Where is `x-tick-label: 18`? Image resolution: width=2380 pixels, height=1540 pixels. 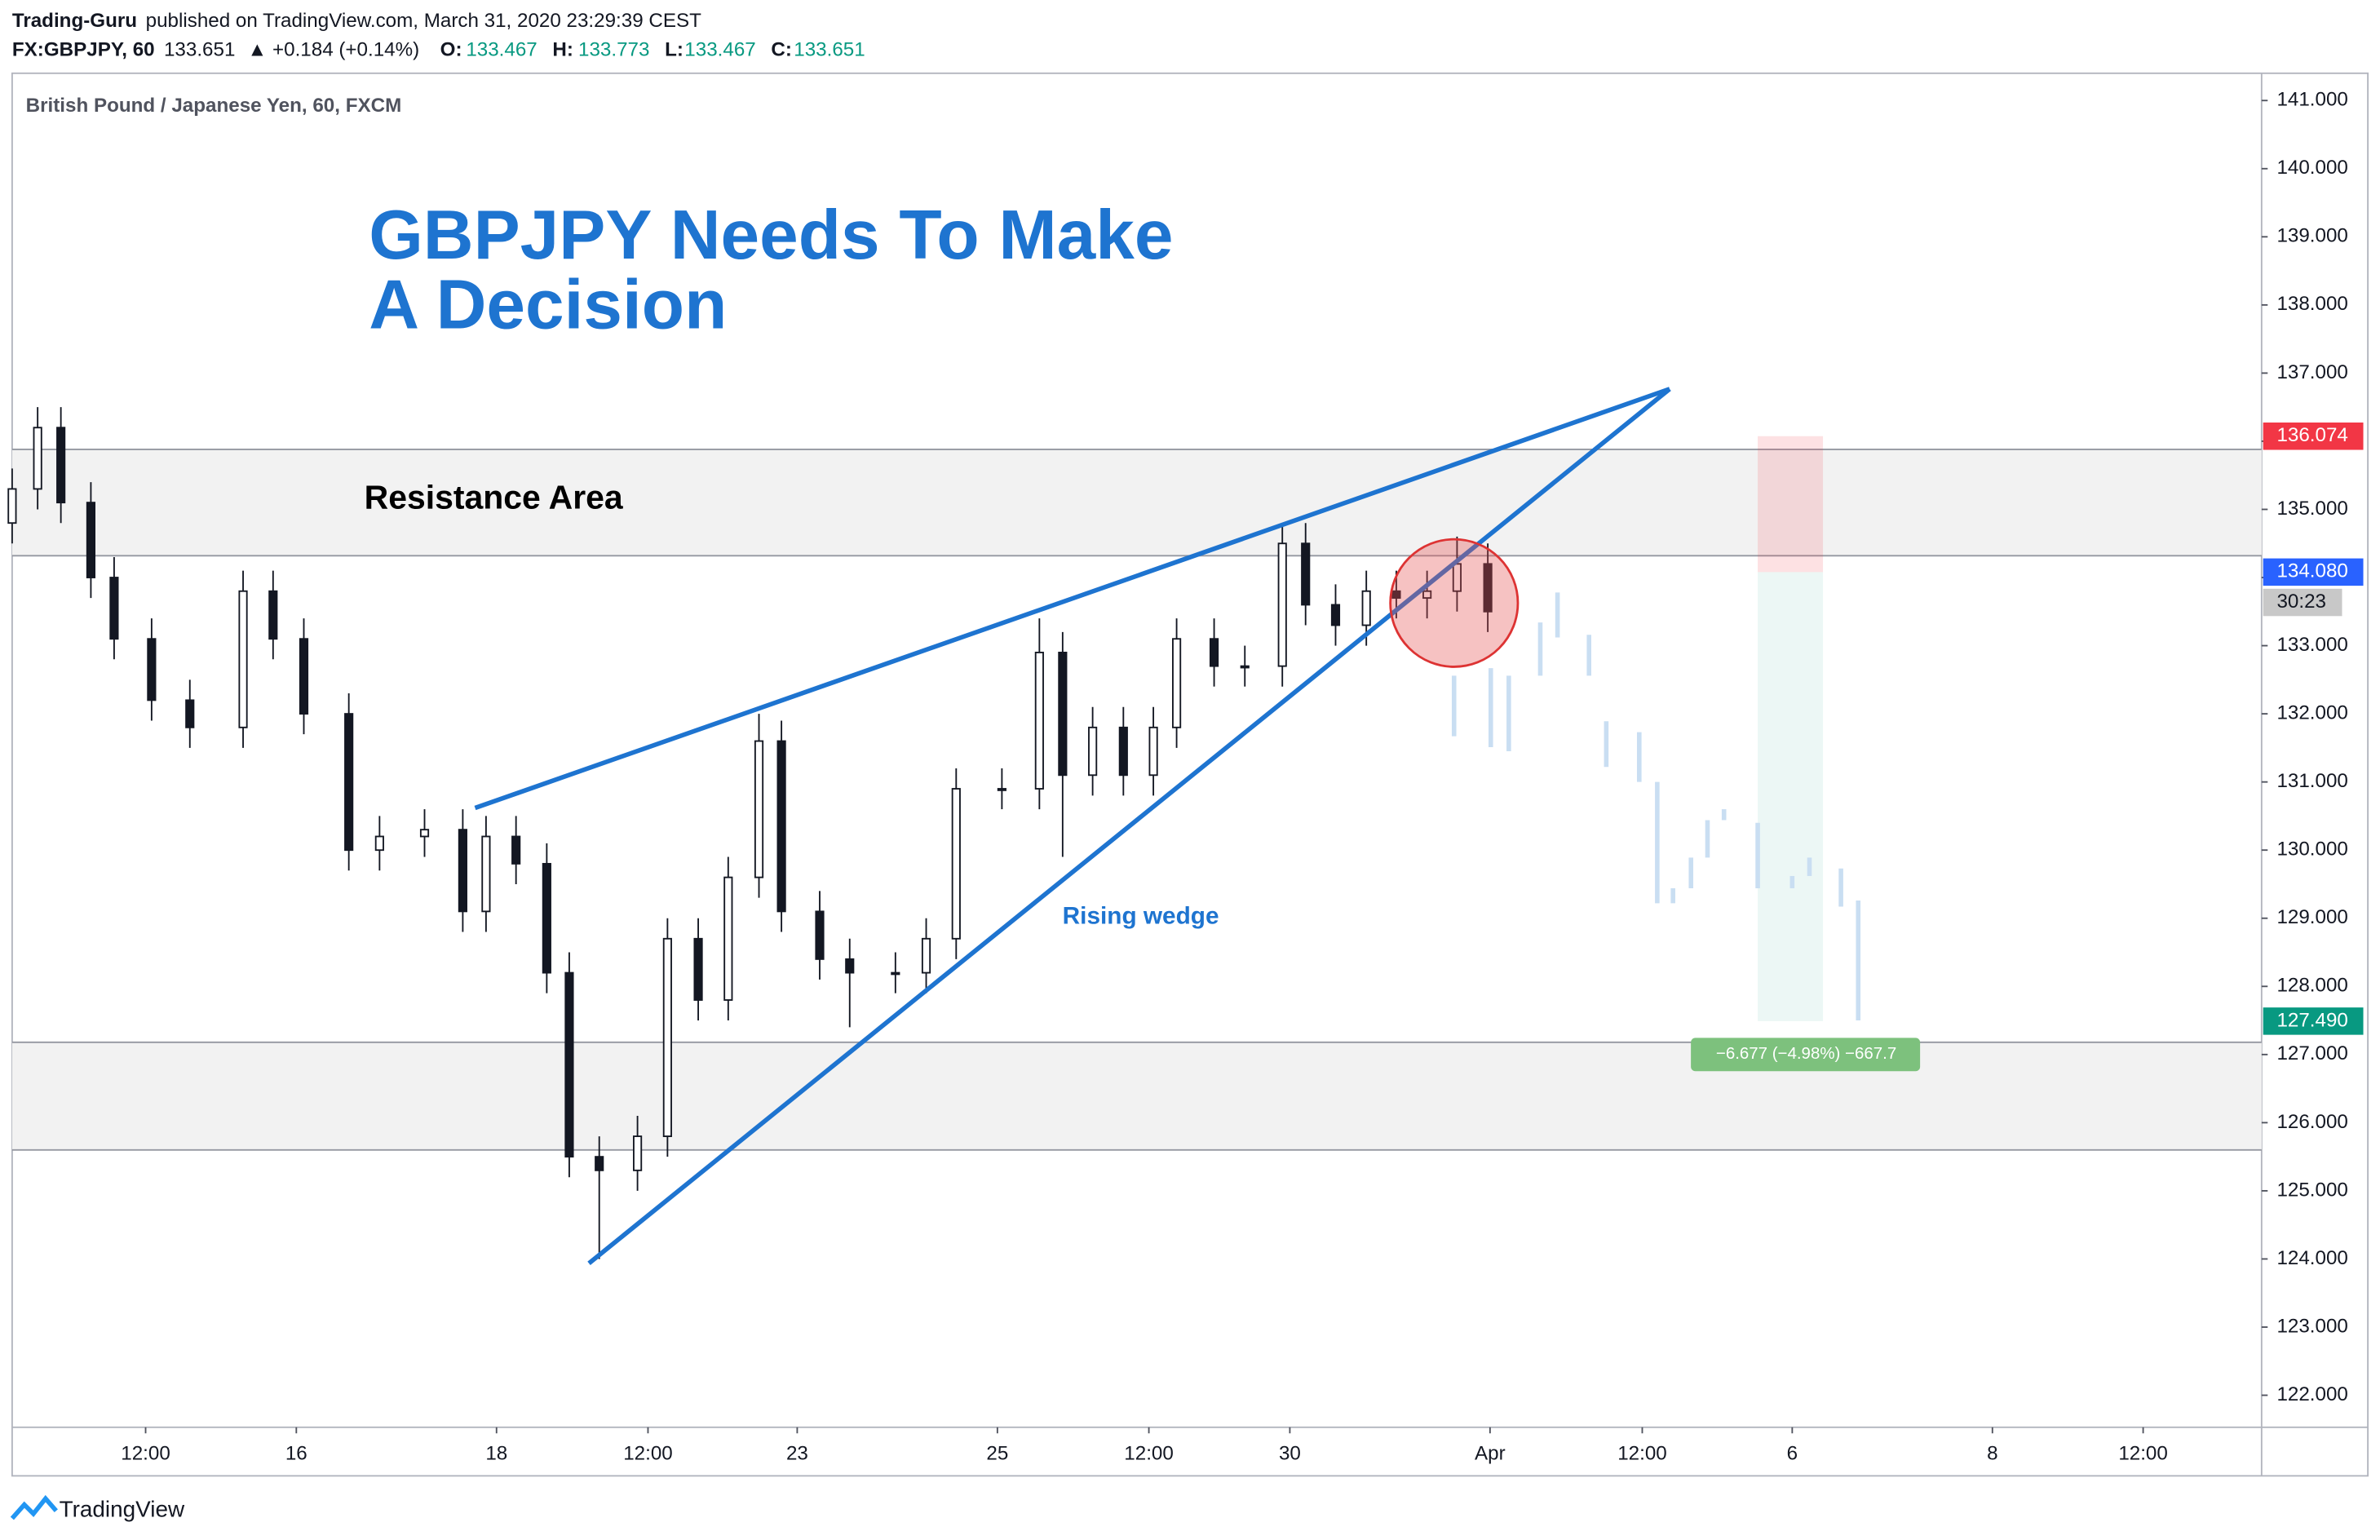
x-tick-label: 18 is located at coordinates (496, 1454).